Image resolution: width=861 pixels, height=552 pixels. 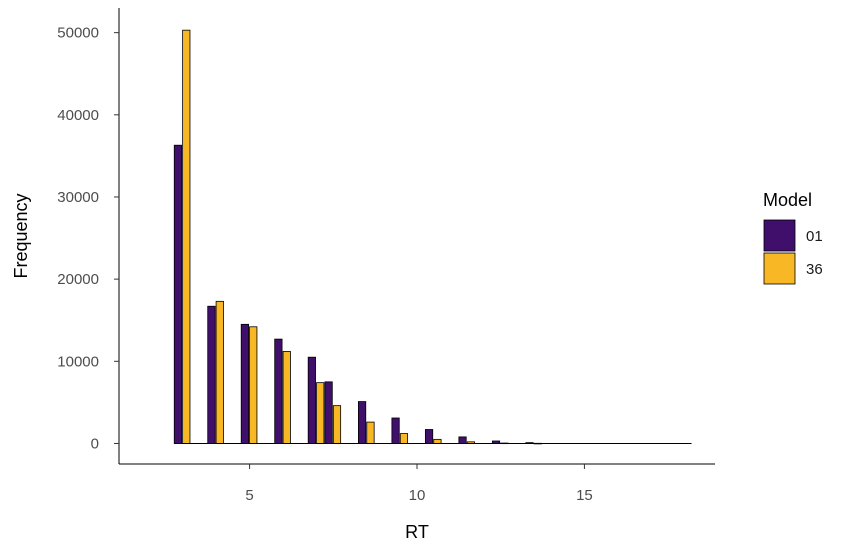 I want to click on legend-label-01: 01, so click(x=814, y=236).